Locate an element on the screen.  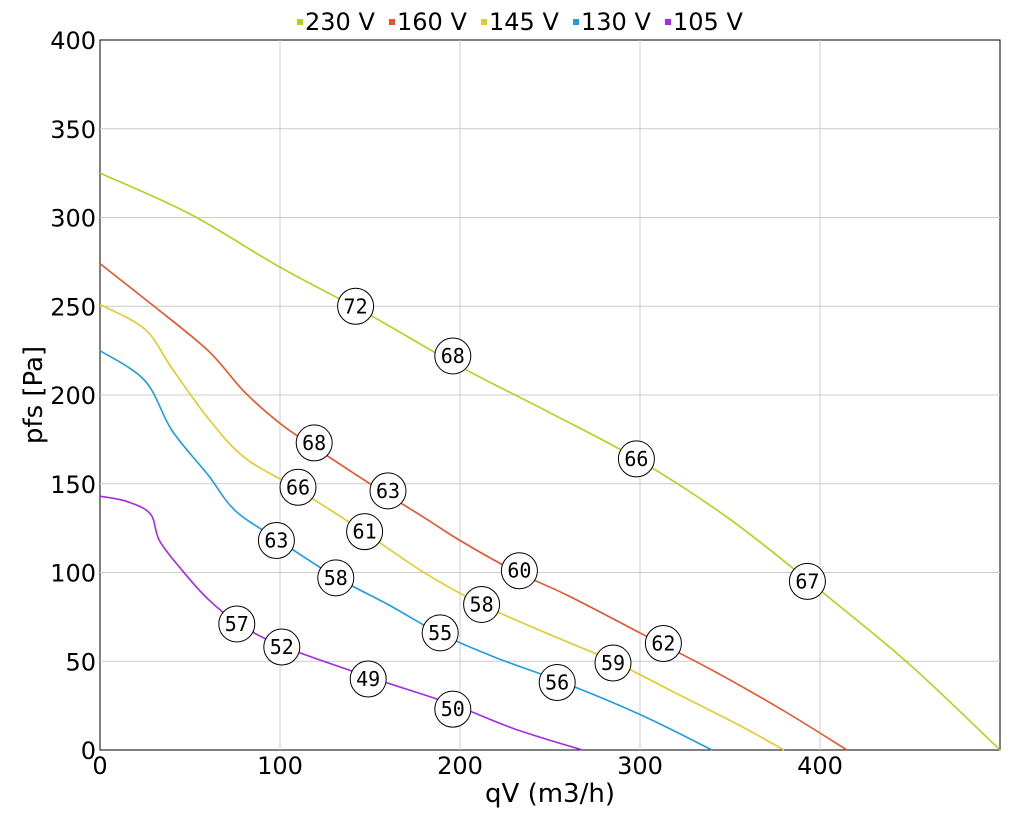
data-label-bubble: 61 is located at coordinates (365, 532).